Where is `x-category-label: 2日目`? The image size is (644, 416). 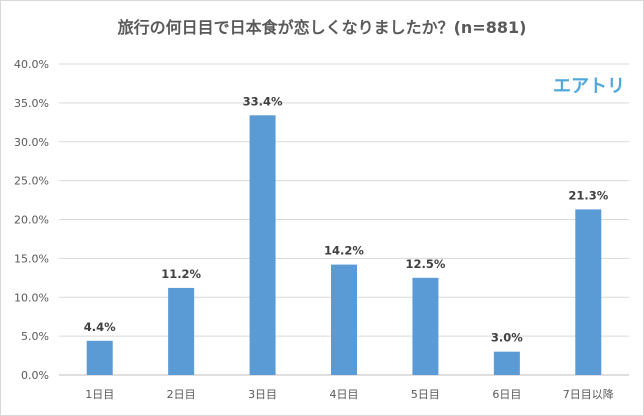
x-category-label: 2日目 is located at coordinates (181, 394).